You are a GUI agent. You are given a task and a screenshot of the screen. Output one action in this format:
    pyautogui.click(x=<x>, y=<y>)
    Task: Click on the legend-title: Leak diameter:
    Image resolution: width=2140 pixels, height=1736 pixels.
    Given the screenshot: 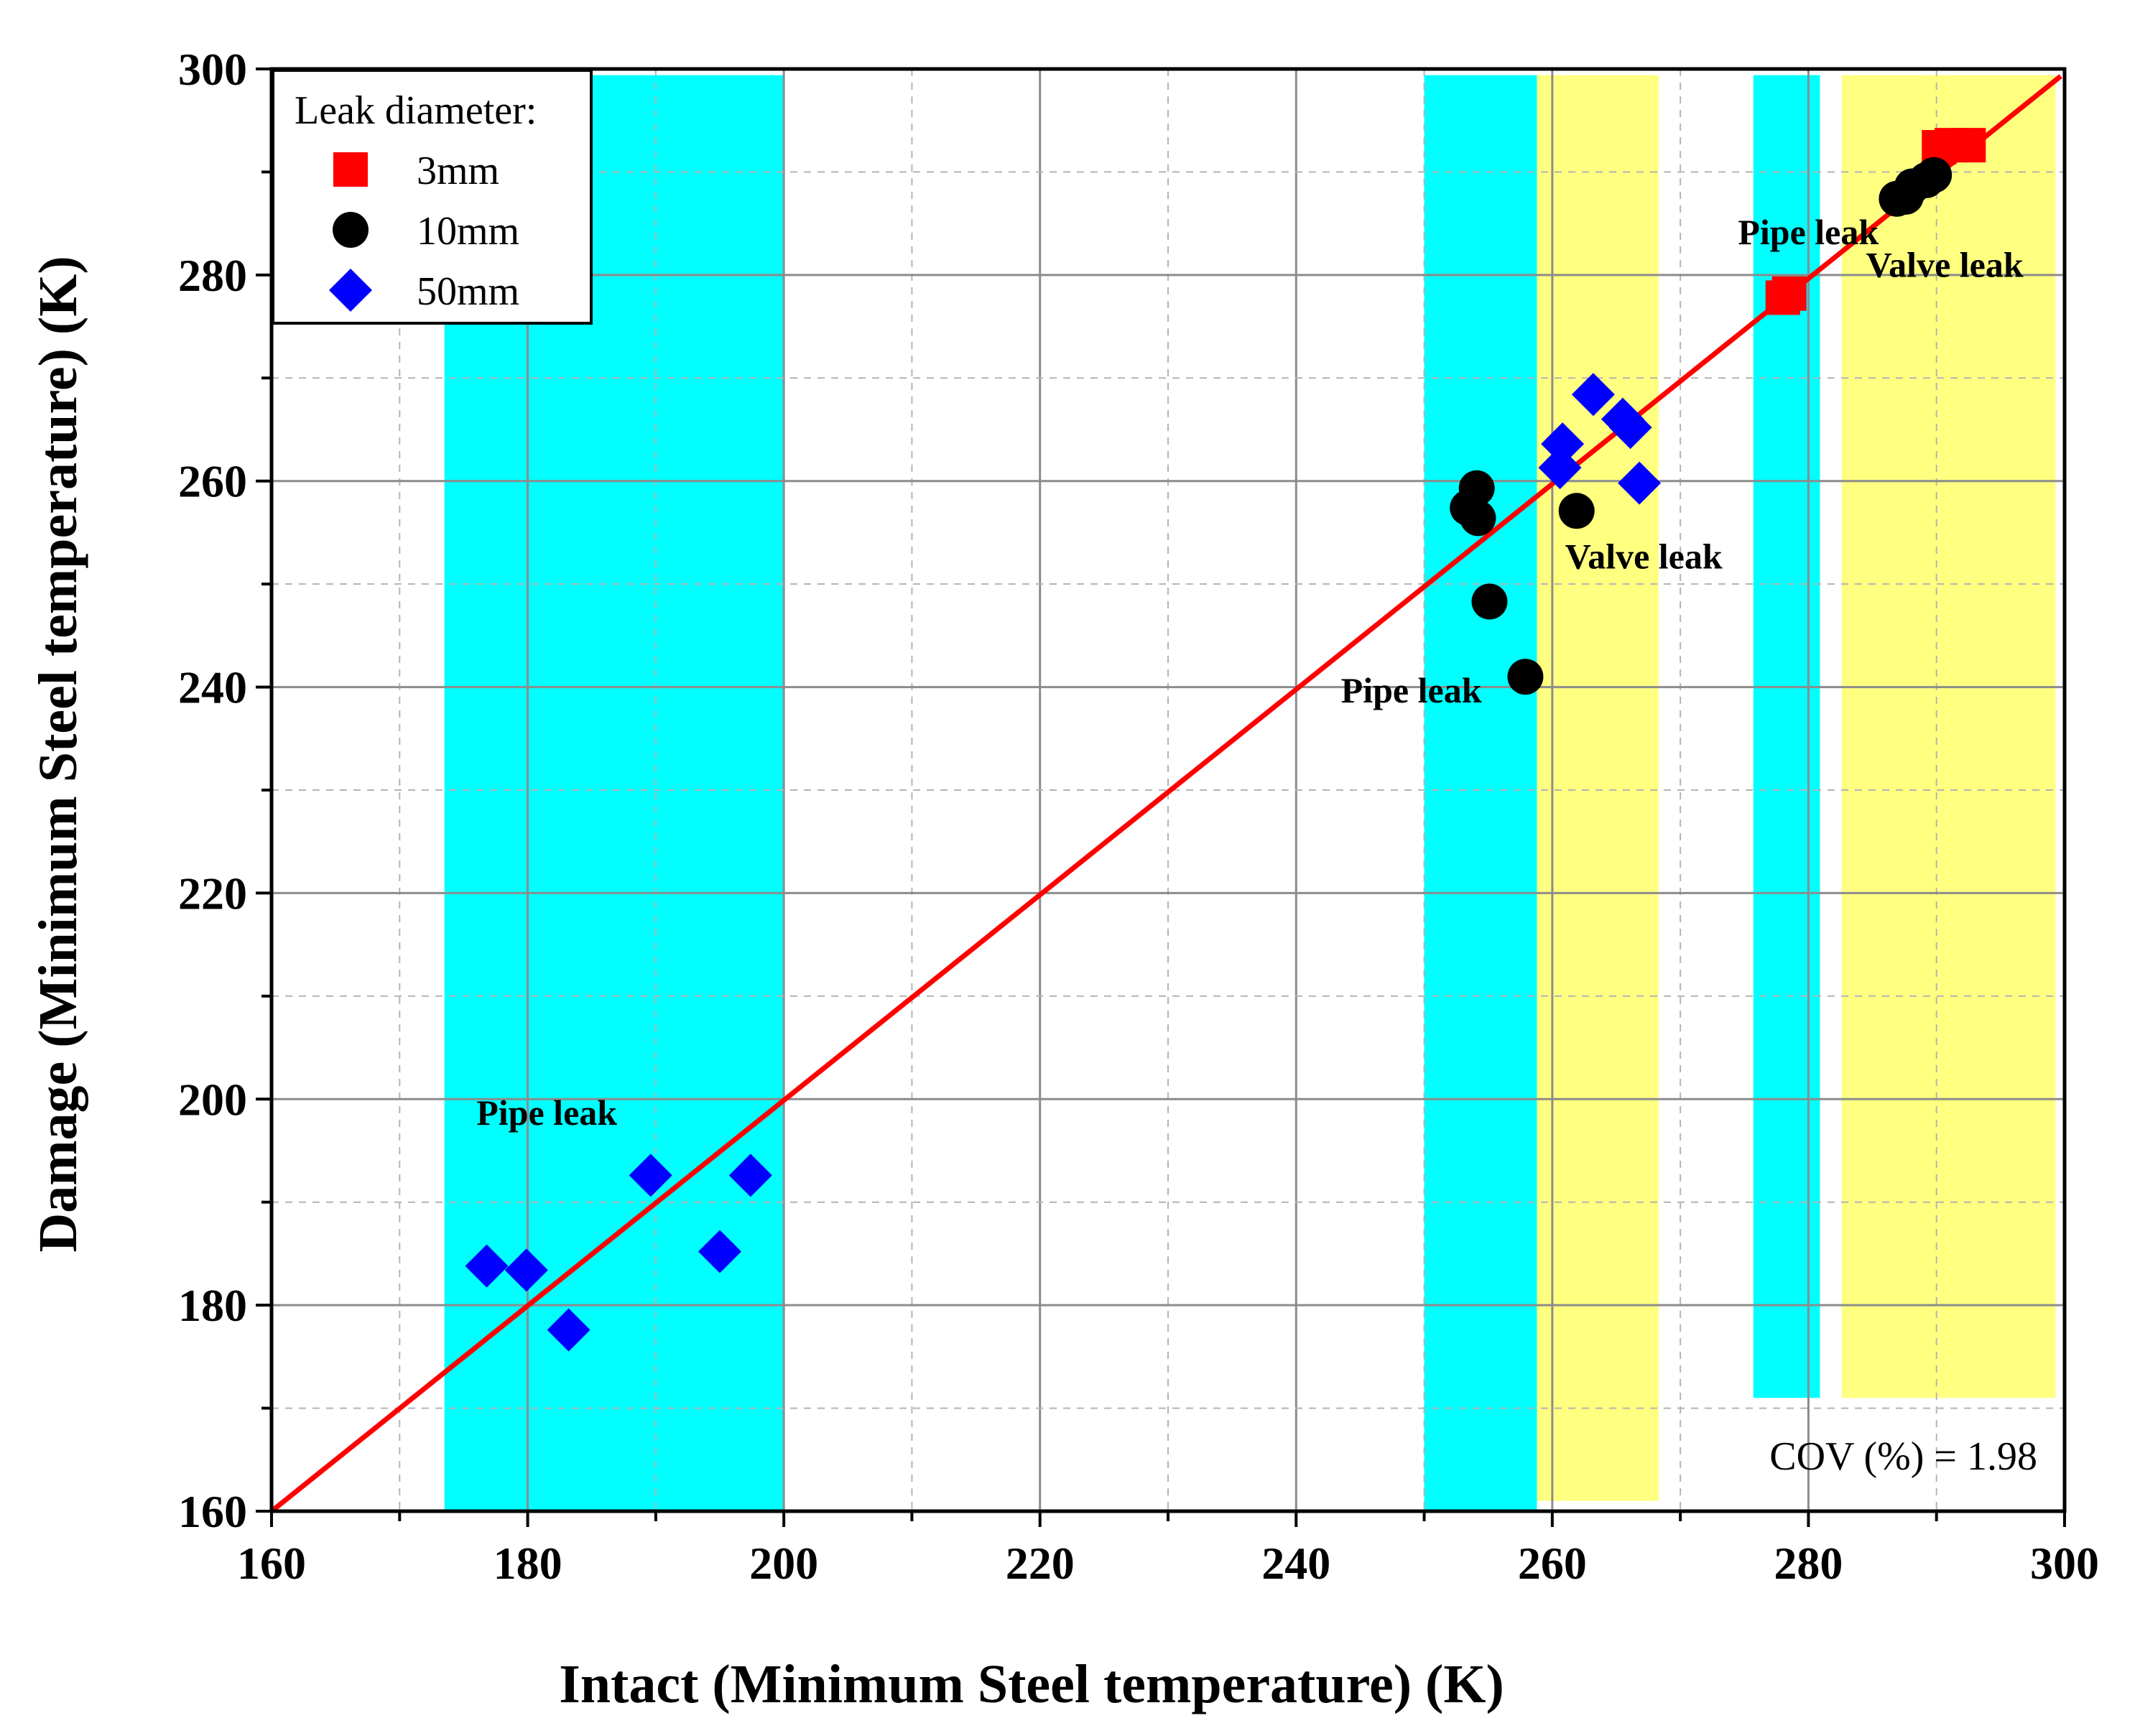 What is the action you would take?
    pyautogui.click(x=416, y=110)
    